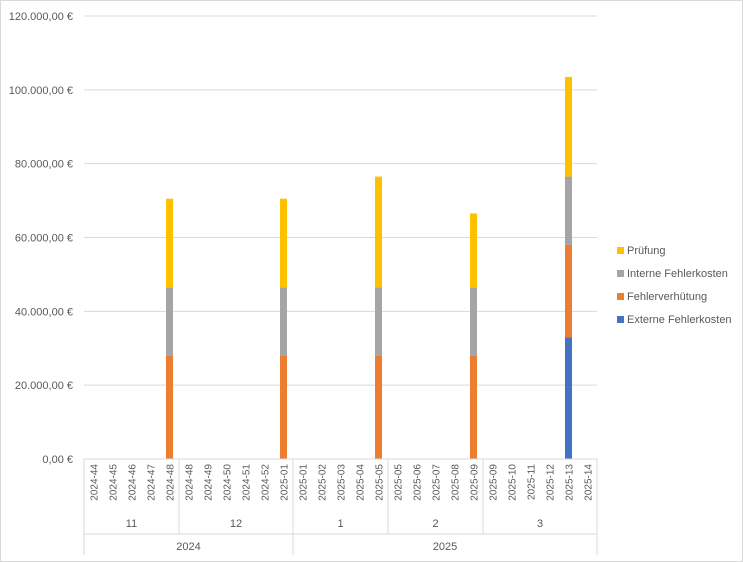  Describe the element at coordinates (679, 250) in the screenshot. I see `legend-item: Prüfung` at that location.